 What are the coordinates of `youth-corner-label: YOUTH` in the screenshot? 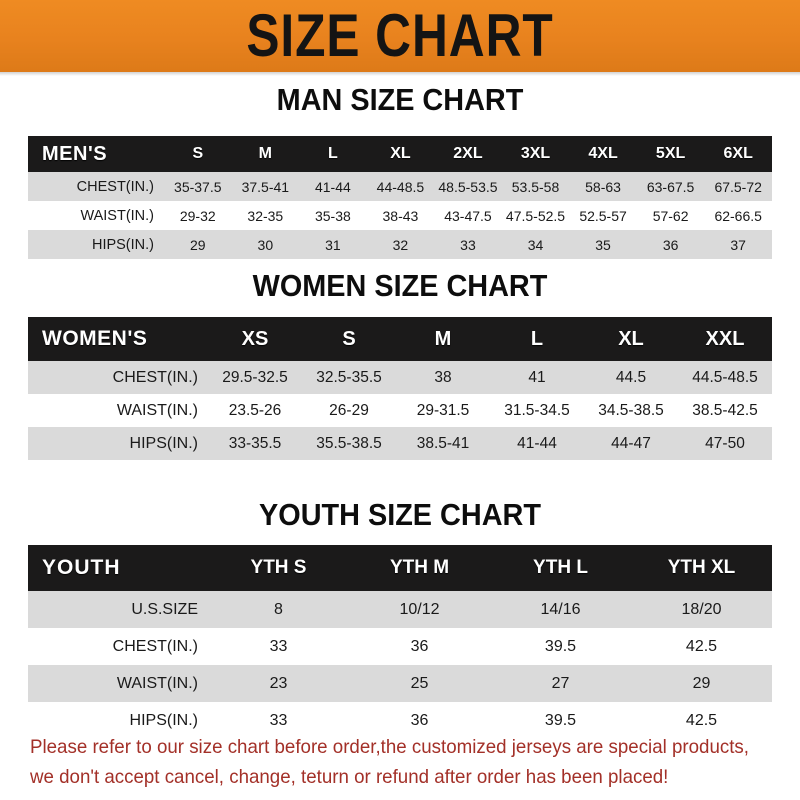 It's located at (81, 567).